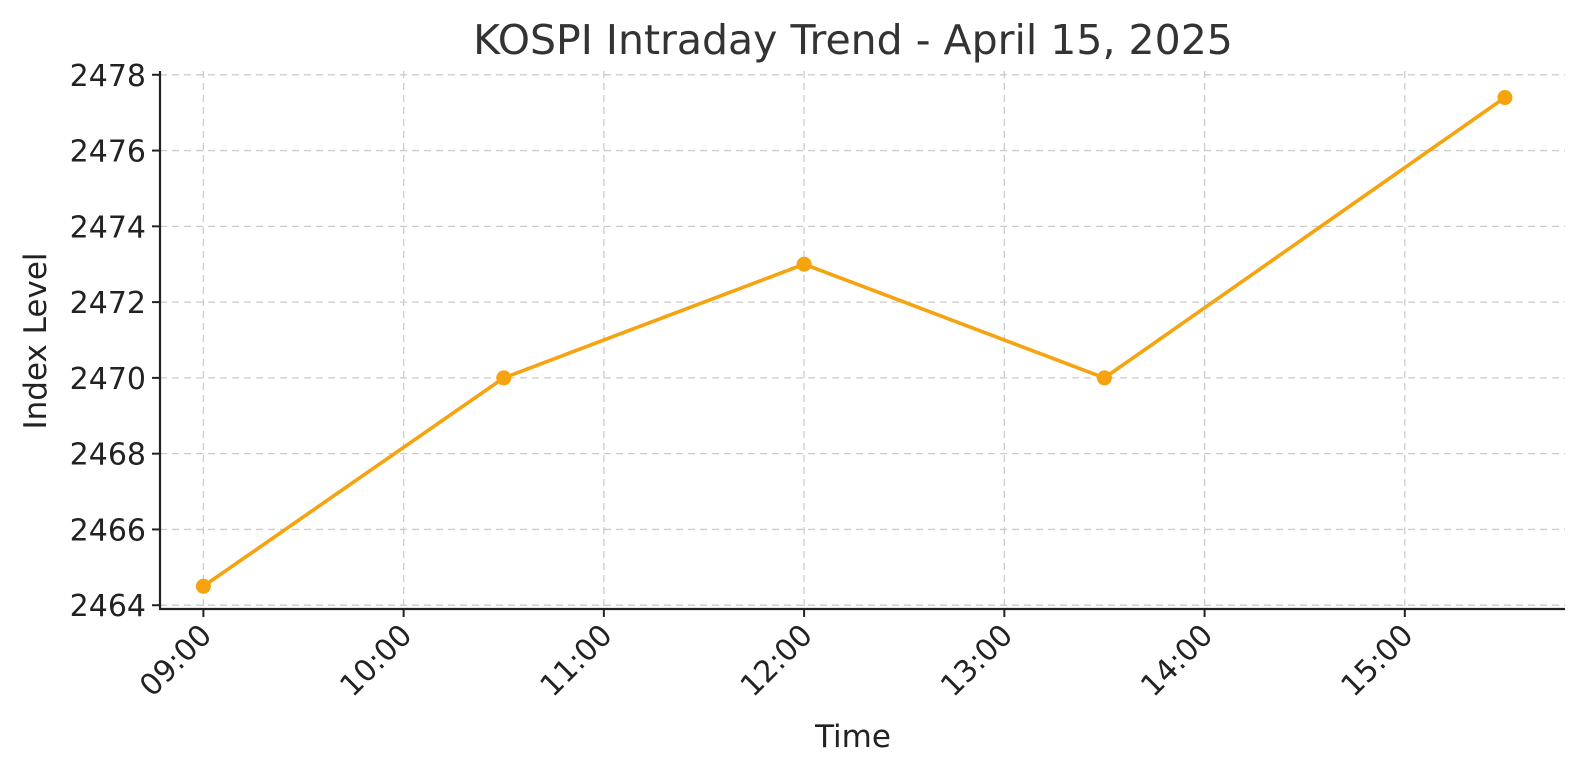 This screenshot has height=780, width=1580. Describe the element at coordinates (108, 76) in the screenshot. I see `y-tick-label: 2478` at that location.